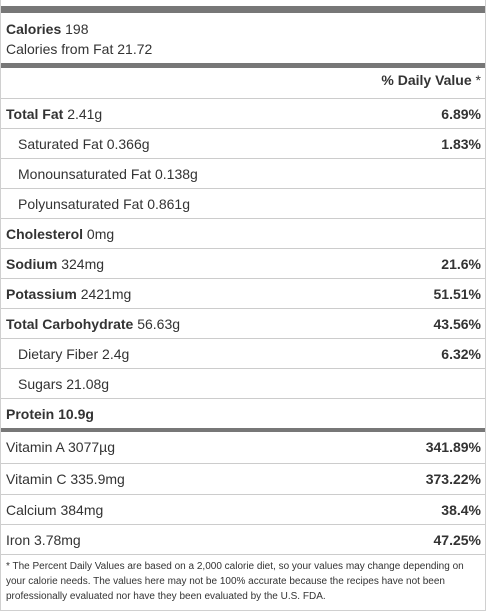  What do you see at coordinates (243, 65) in the screenshot?
I see `mid-rule` at bounding box center [243, 65].